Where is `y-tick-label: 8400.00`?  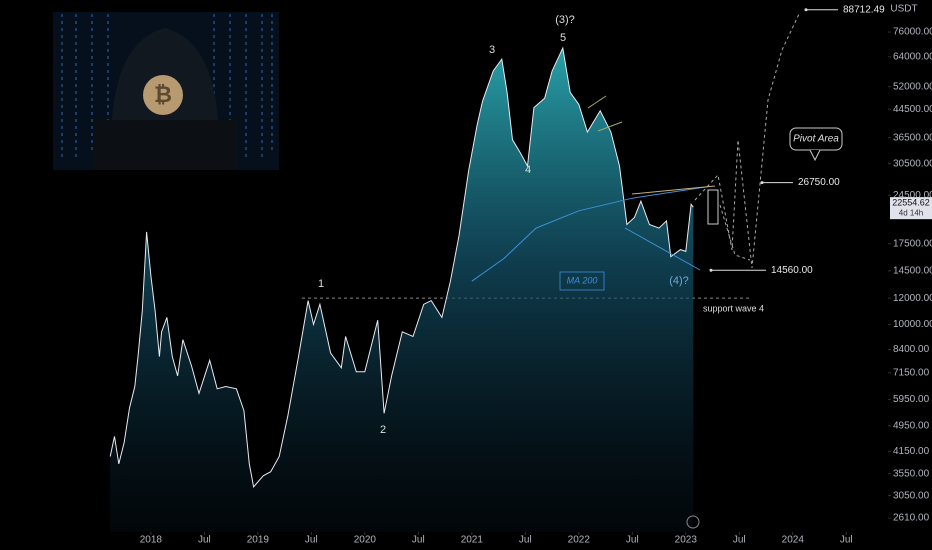
y-tick-label: 8400.00 is located at coordinates (911, 349).